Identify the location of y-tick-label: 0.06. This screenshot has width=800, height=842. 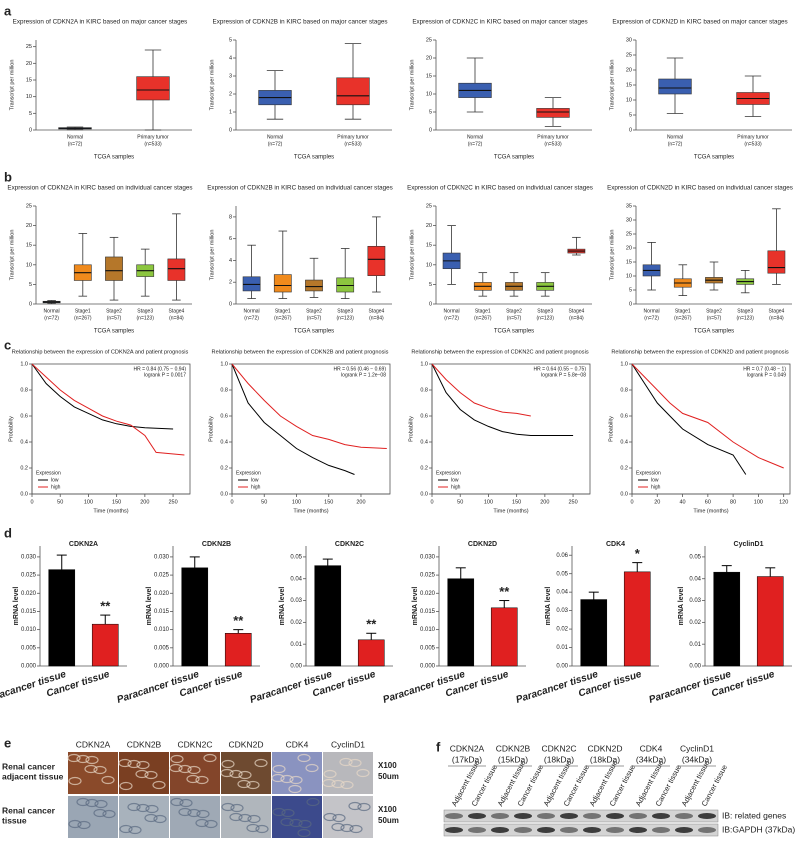
(562, 556).